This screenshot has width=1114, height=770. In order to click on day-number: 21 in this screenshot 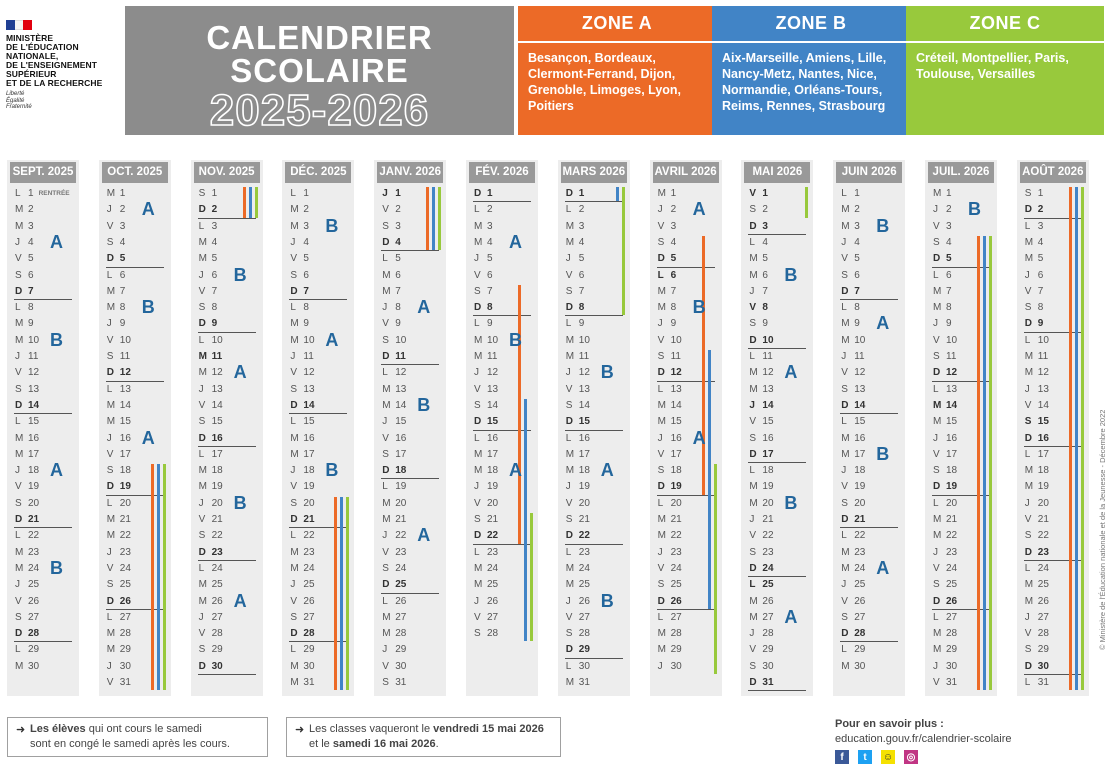, I will do `click(493, 519)`.